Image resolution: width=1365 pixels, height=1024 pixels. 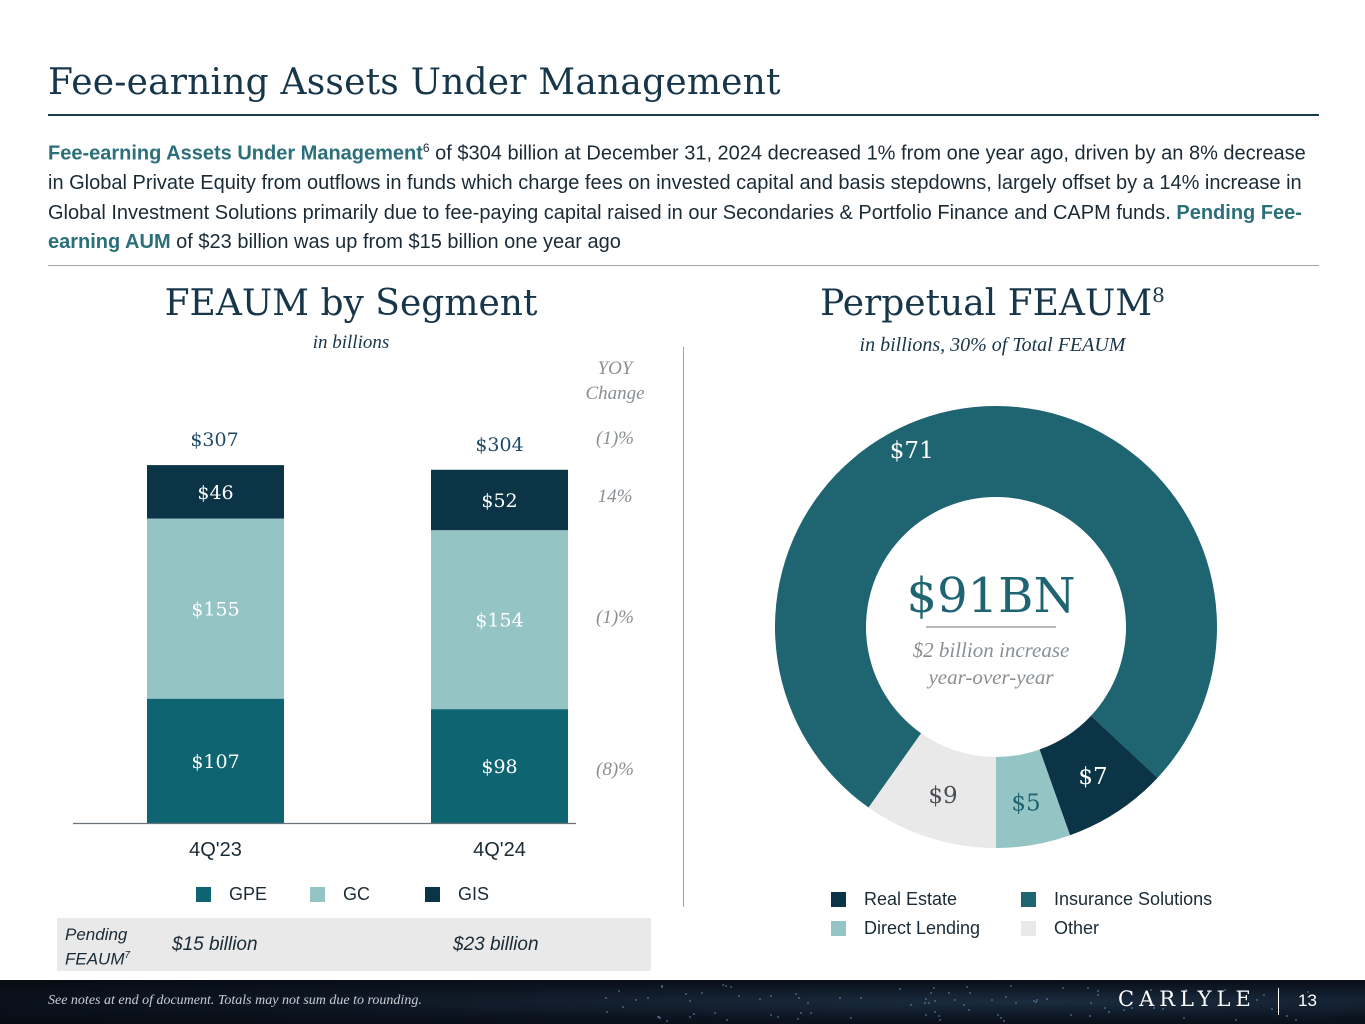 I want to click on segment-chart-subtitle: in billions, so click(x=351, y=342).